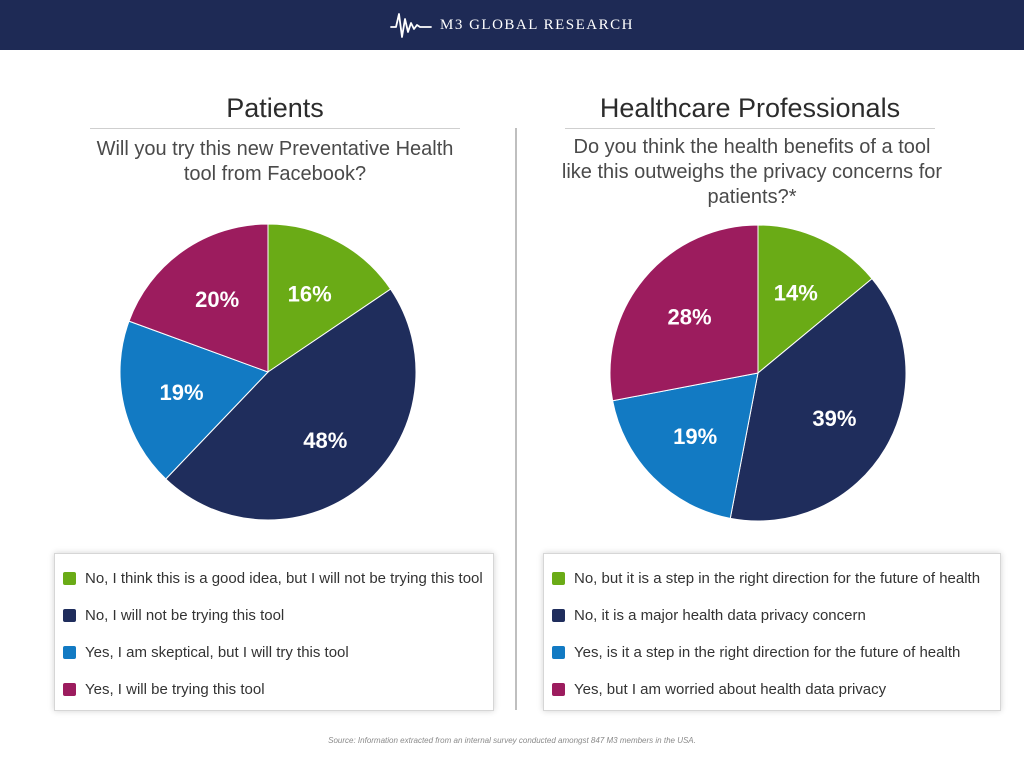 This screenshot has height=769, width=1024. Describe the element at coordinates (325, 440) in the screenshot. I see `slice-label-2: 48%` at that location.